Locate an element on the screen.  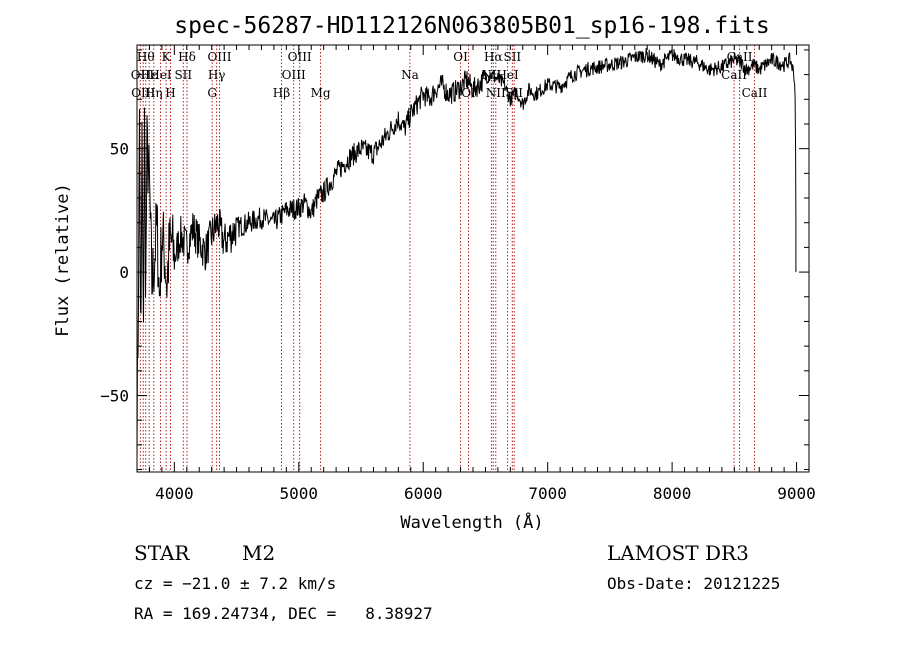
y-tick-label: 50 is located at coordinates (119, 149).